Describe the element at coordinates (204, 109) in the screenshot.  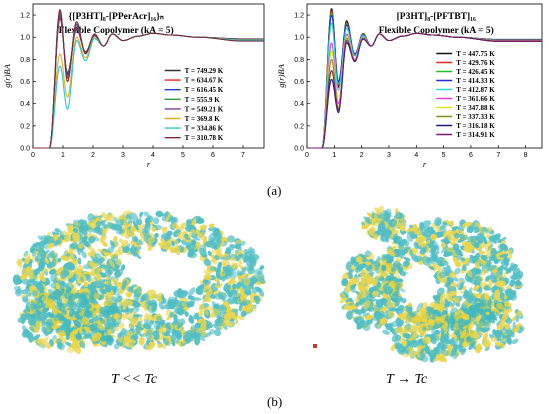
I see `legend-label: T = 549.21 K` at that location.